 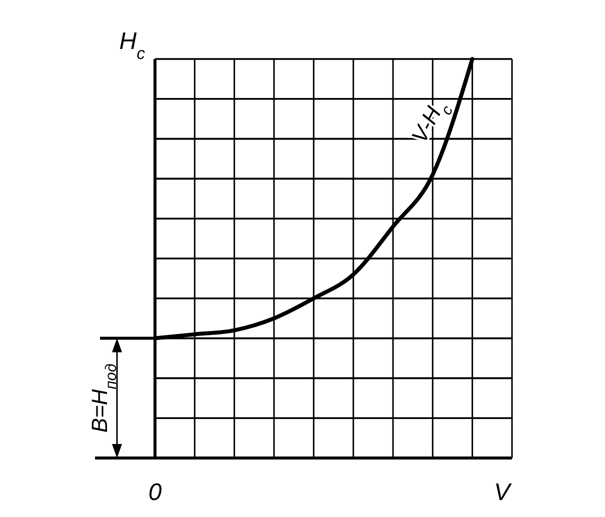 I want to click on y-axis-title: H$_{c}$, so click(x=132, y=45).